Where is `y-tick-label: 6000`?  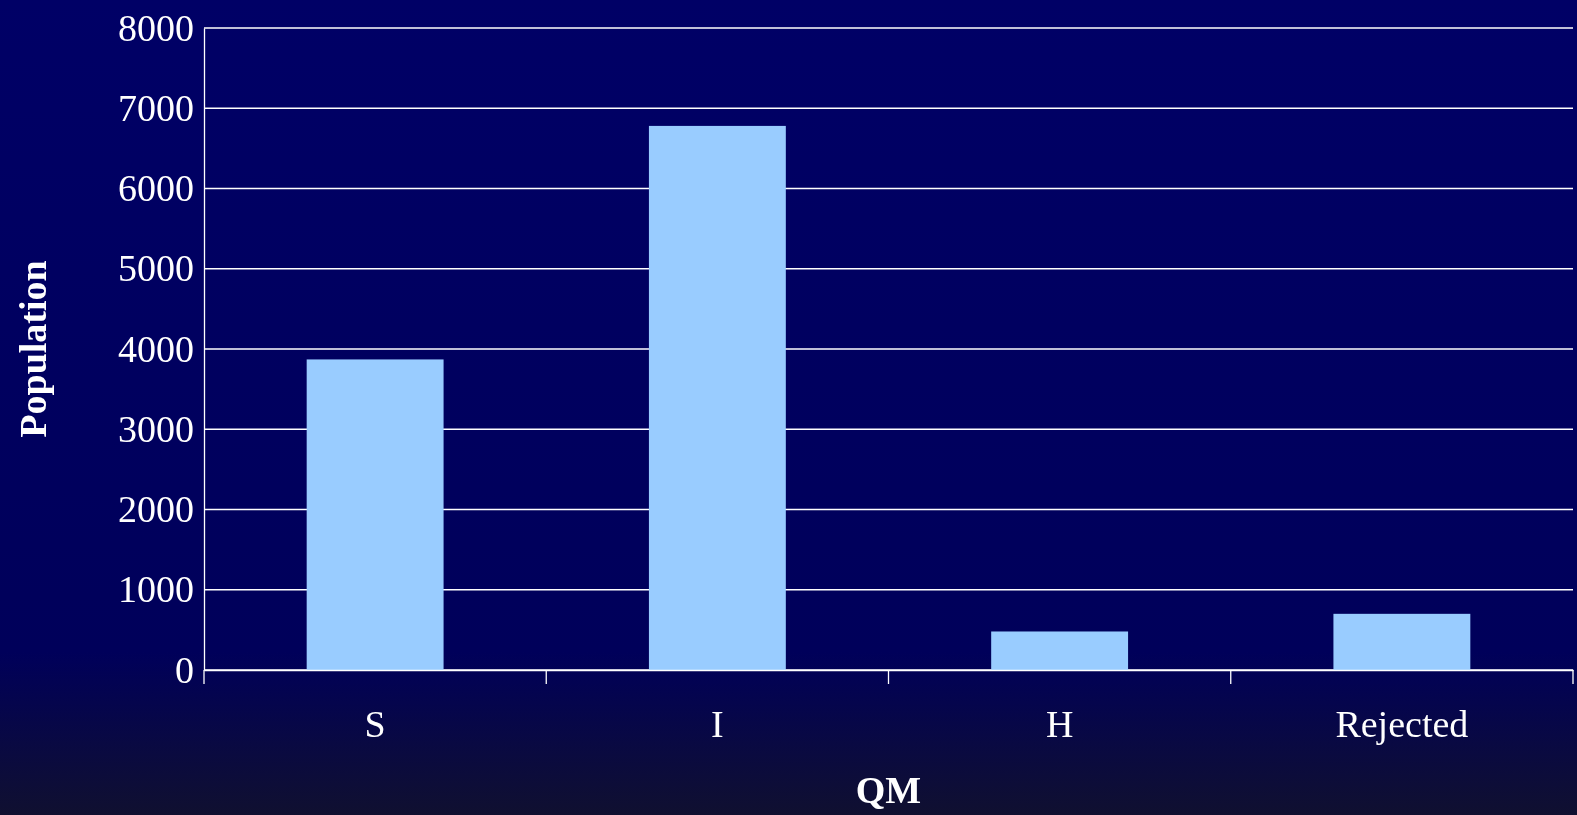
y-tick-label: 6000 is located at coordinates (156, 188).